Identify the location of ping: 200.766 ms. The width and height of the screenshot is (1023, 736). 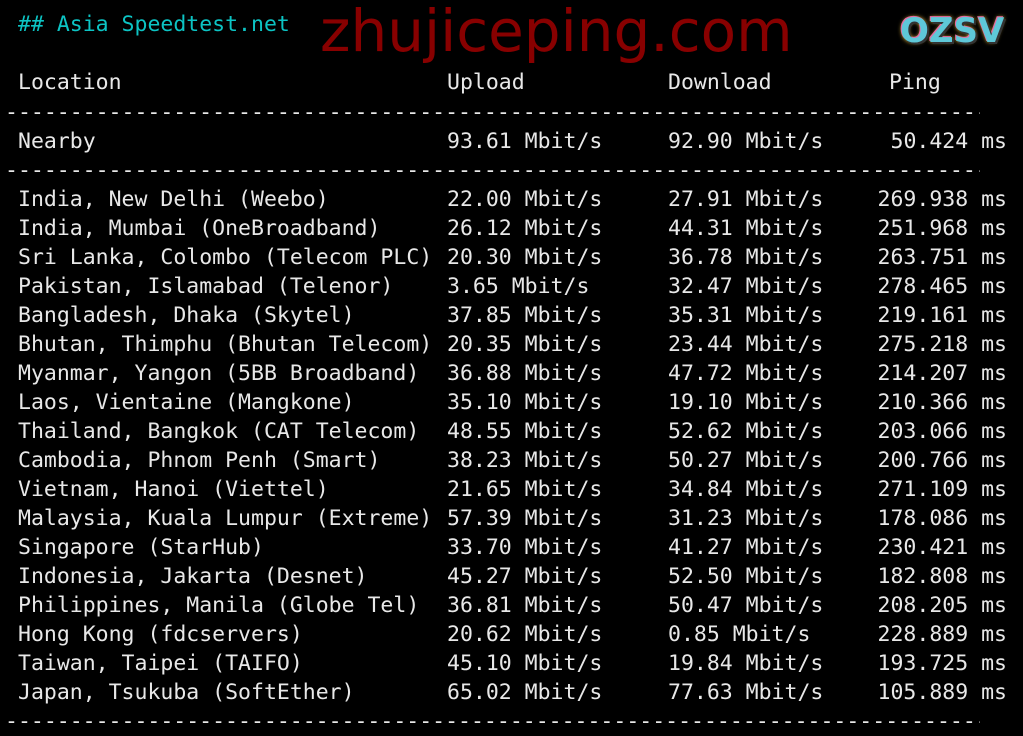
(942, 460).